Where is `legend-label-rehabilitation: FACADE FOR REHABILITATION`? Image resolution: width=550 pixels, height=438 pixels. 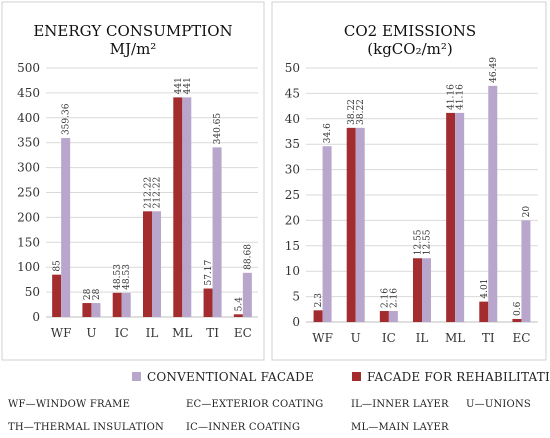 legend-label-rehabilitation: FACADE FOR REHABILITATION is located at coordinates (458, 377).